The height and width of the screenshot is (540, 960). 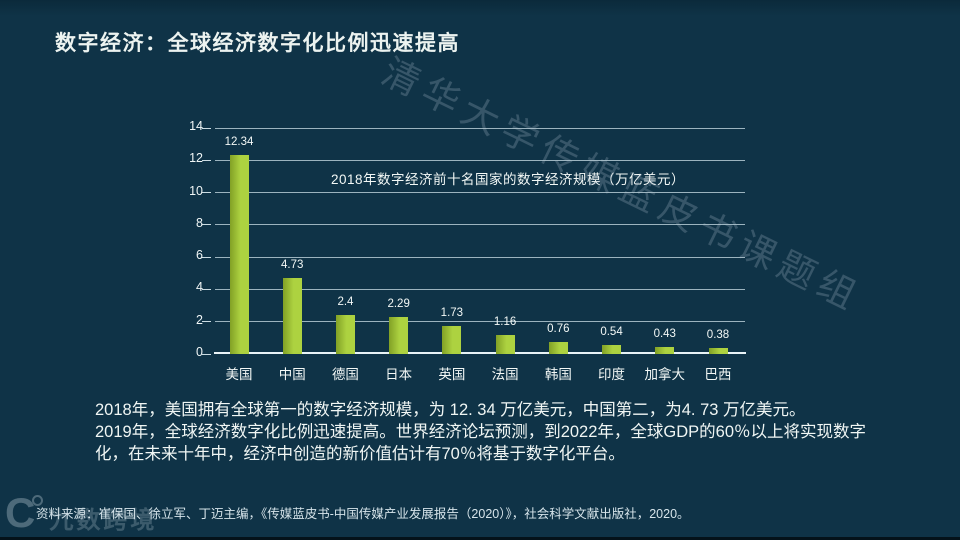 What do you see at coordinates (292, 264) in the screenshot?
I see `bar-value-label: 4.73` at bounding box center [292, 264].